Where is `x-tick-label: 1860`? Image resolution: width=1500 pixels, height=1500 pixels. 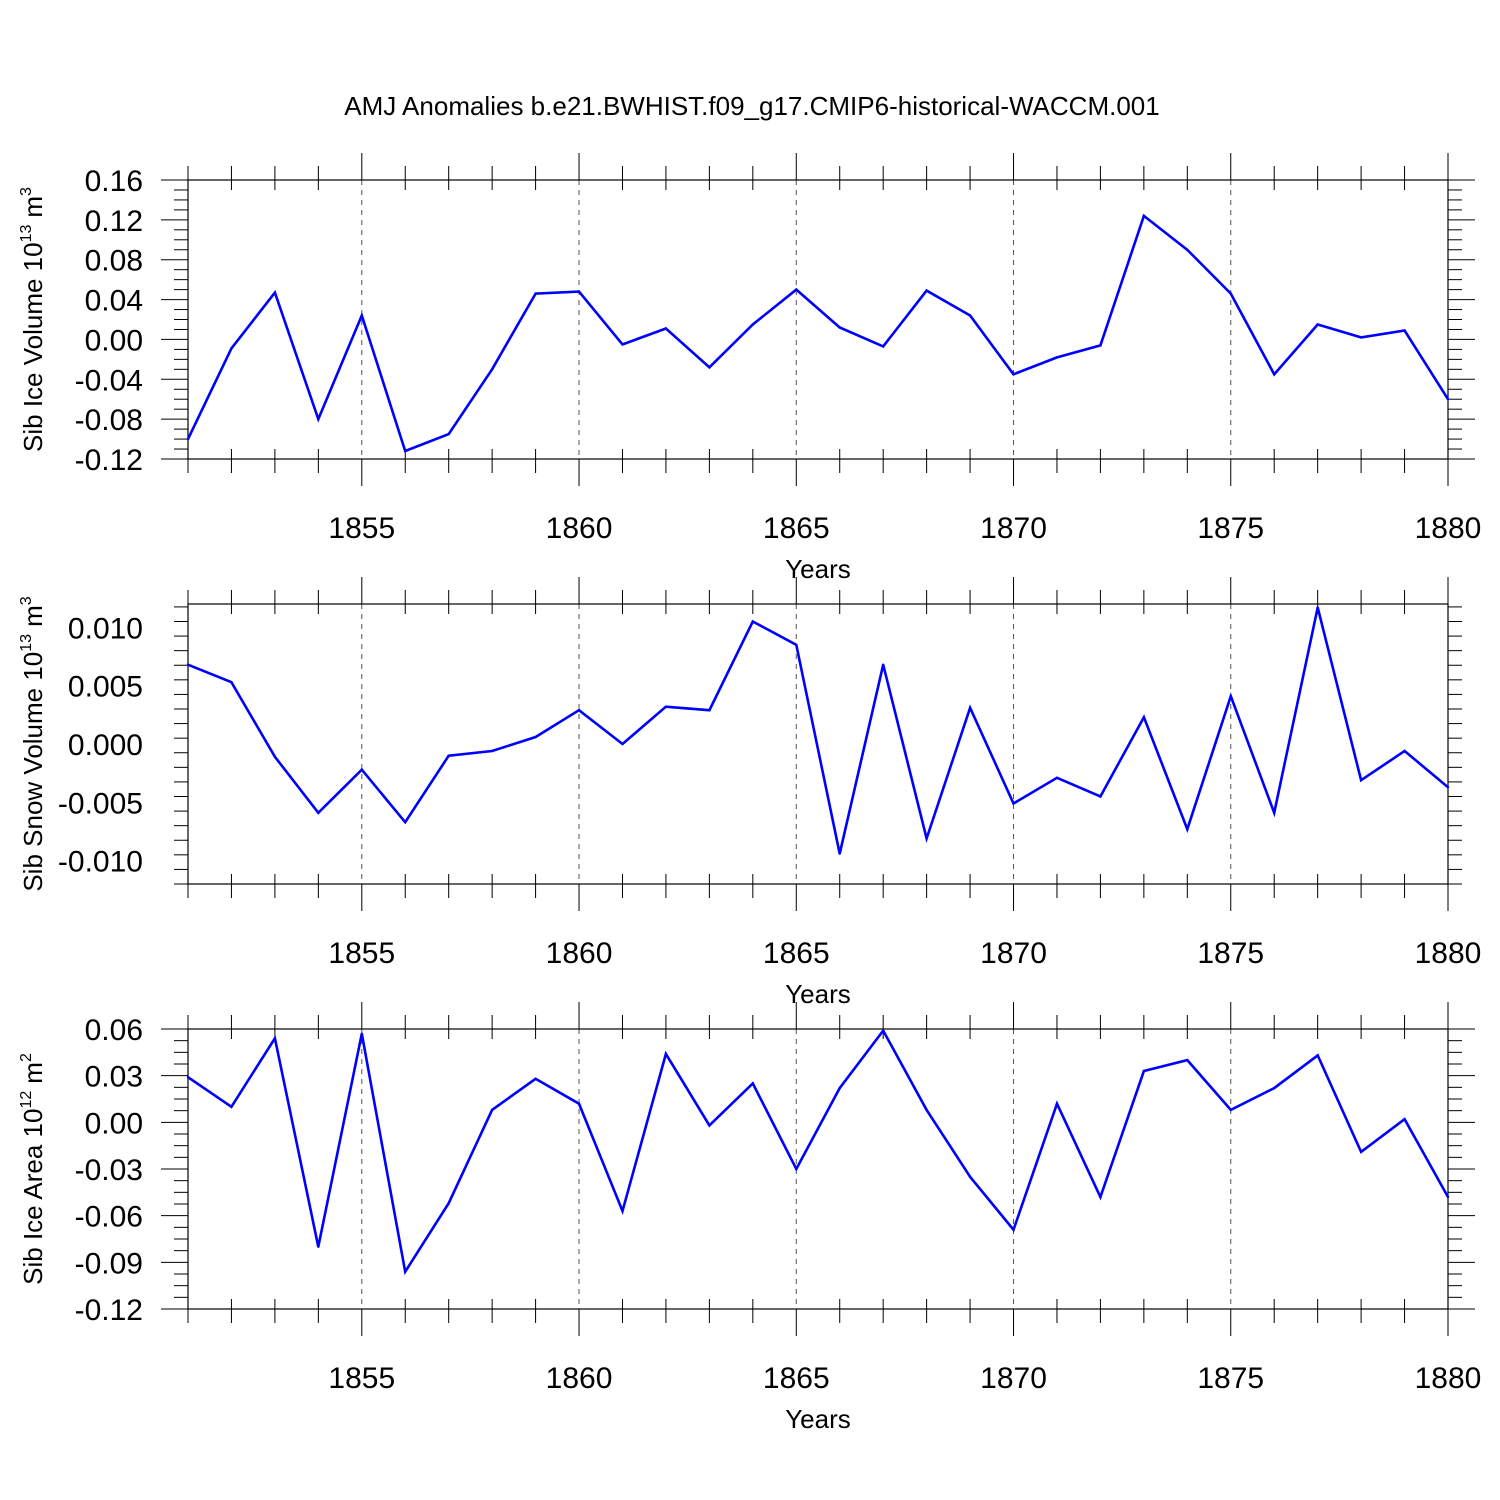 x-tick-label: 1860 is located at coordinates (579, 1378).